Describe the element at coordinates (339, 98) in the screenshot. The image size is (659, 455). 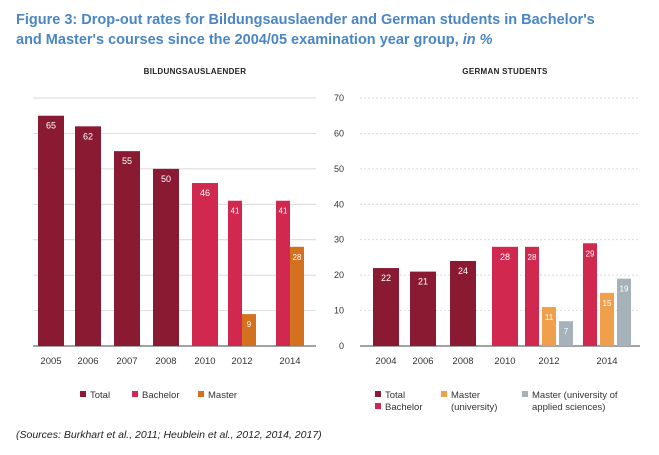
I see `y-tick-label: 70` at that location.